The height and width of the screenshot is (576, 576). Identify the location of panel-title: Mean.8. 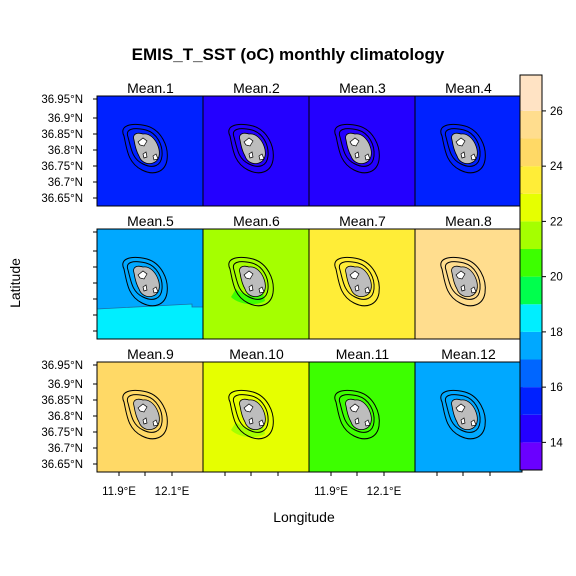
(468, 221).